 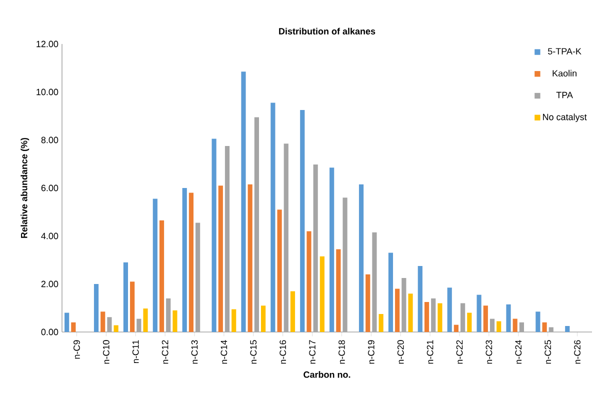 I want to click on y-tick-label: 6.00, so click(x=49, y=188).